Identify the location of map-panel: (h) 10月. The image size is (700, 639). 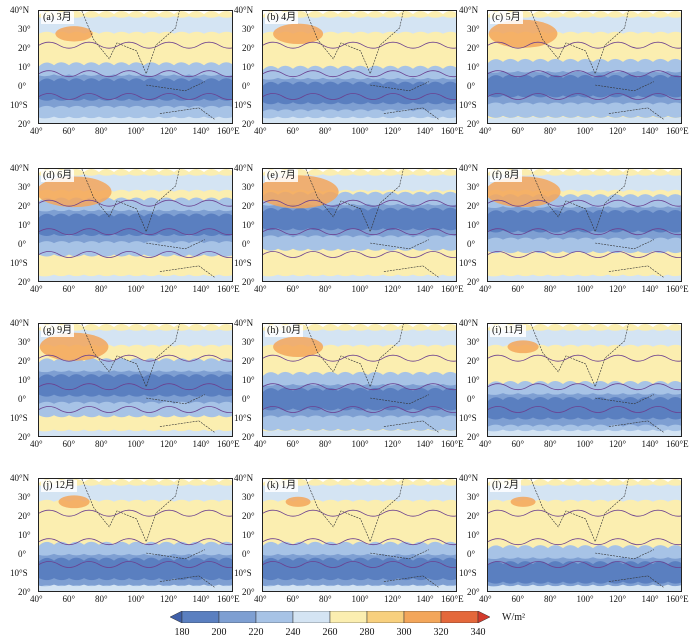
(359, 380).